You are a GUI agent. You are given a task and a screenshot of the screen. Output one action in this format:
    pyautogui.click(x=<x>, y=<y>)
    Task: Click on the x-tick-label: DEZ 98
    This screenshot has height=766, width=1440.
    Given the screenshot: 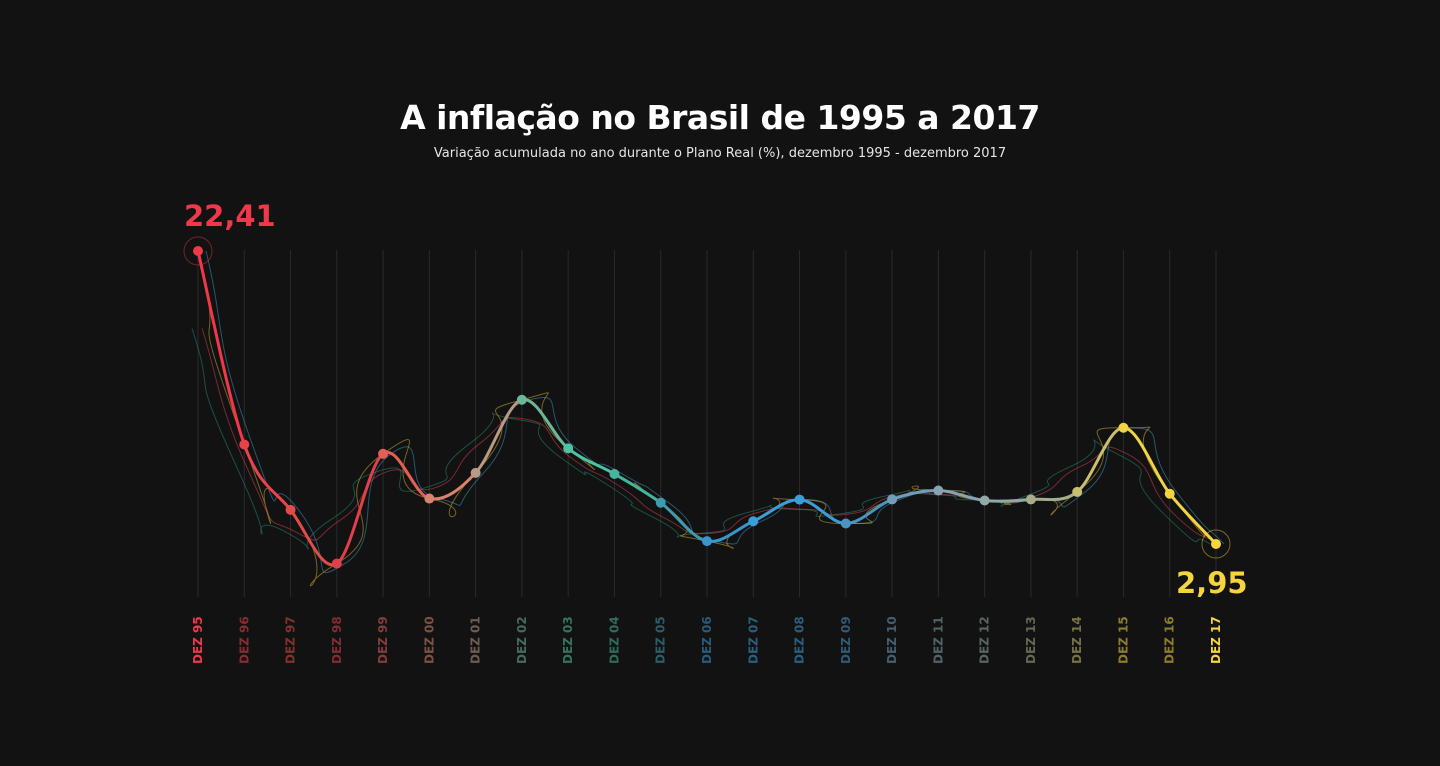 What is the action you would take?
    pyautogui.click(x=337, y=640)
    